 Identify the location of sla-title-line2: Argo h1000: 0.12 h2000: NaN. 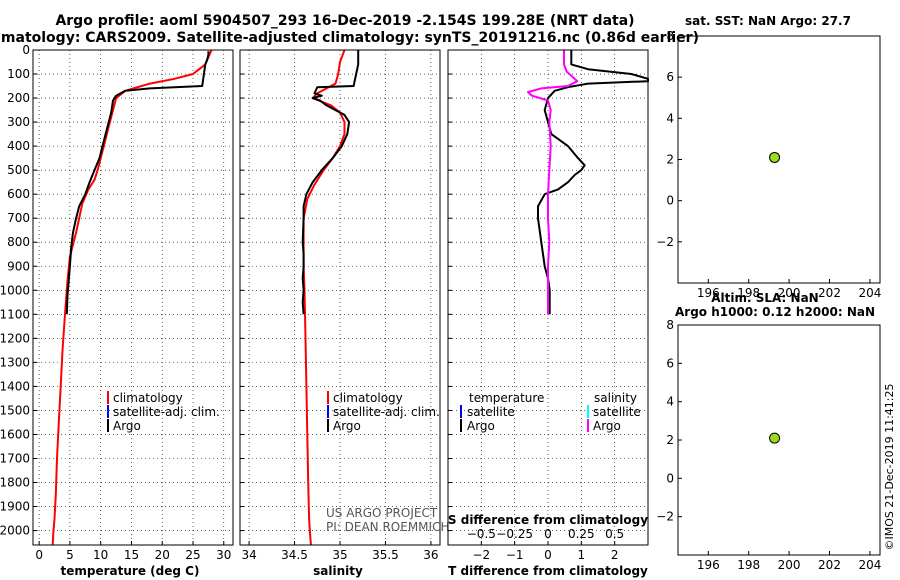
(775, 312).